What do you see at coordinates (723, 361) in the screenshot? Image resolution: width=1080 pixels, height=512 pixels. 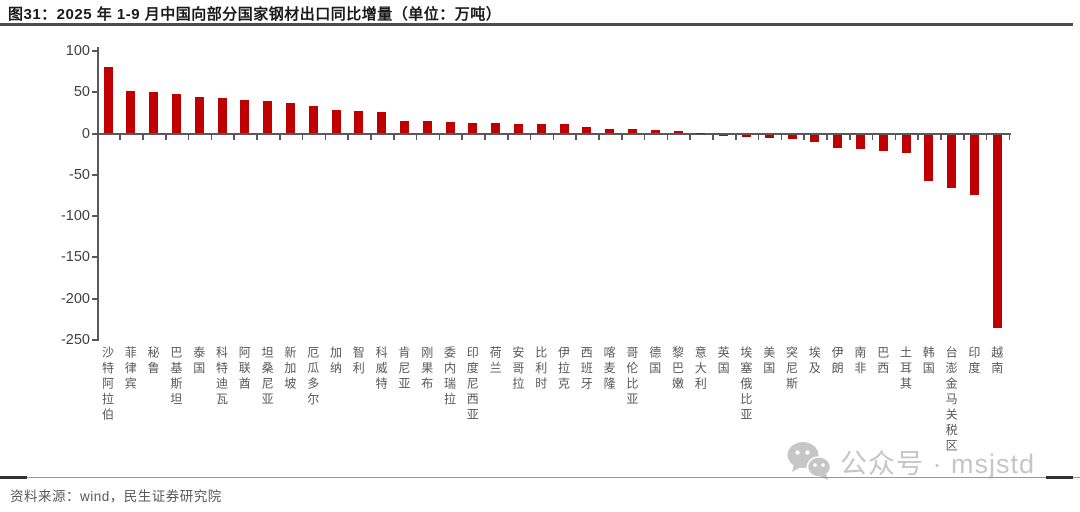 I see `x-axis-label: 英国` at bounding box center [723, 361].